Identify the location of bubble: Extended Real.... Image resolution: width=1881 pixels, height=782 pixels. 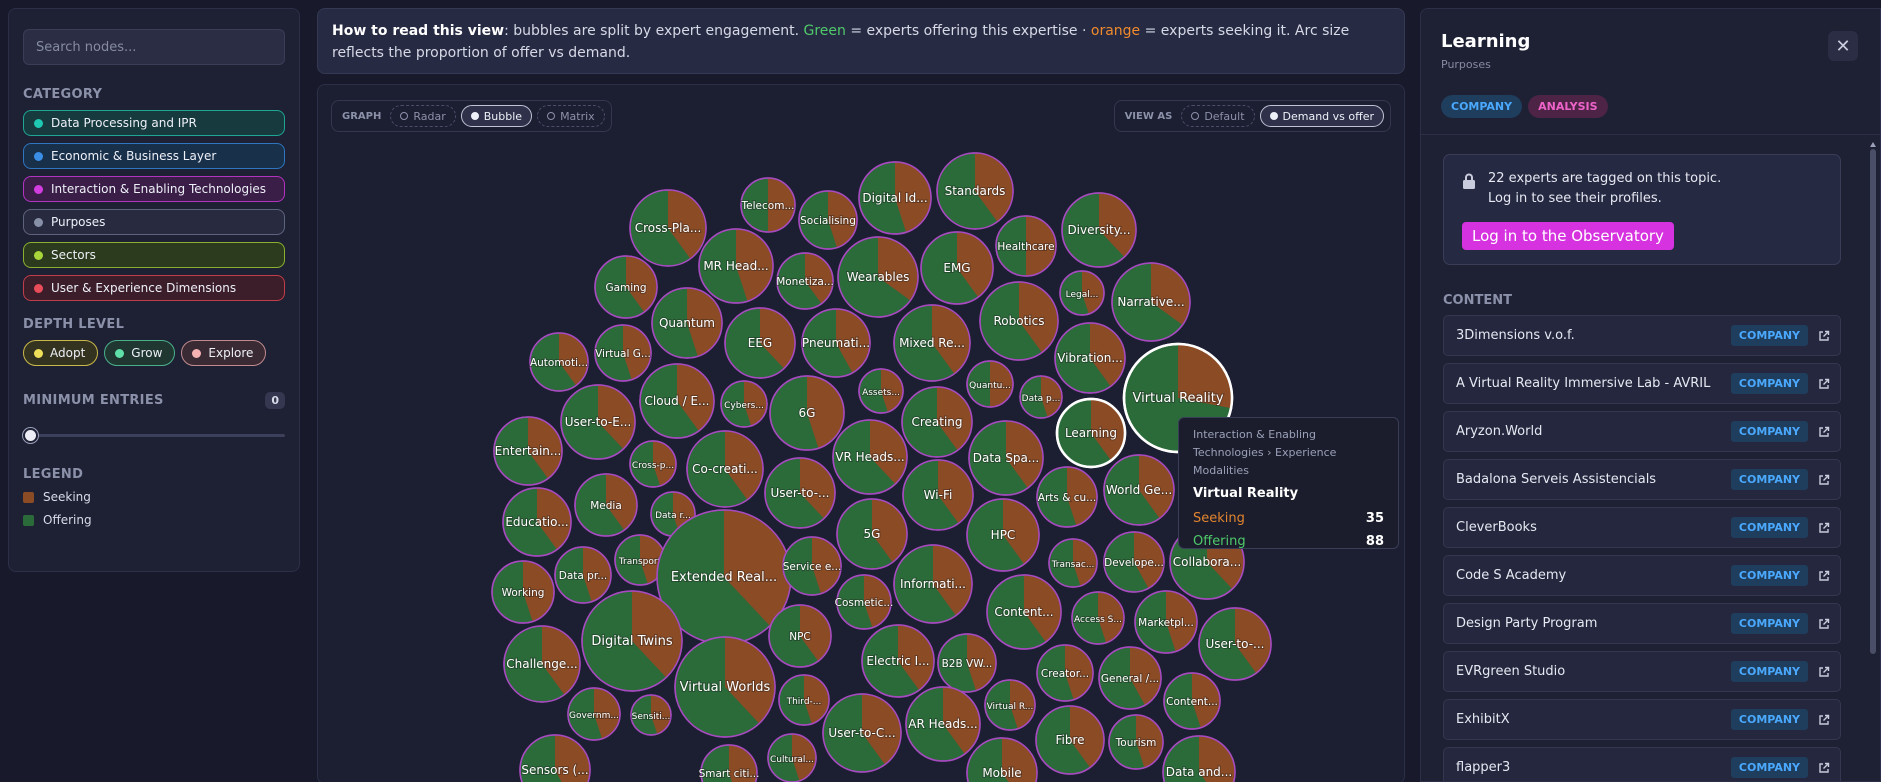
(724, 577).